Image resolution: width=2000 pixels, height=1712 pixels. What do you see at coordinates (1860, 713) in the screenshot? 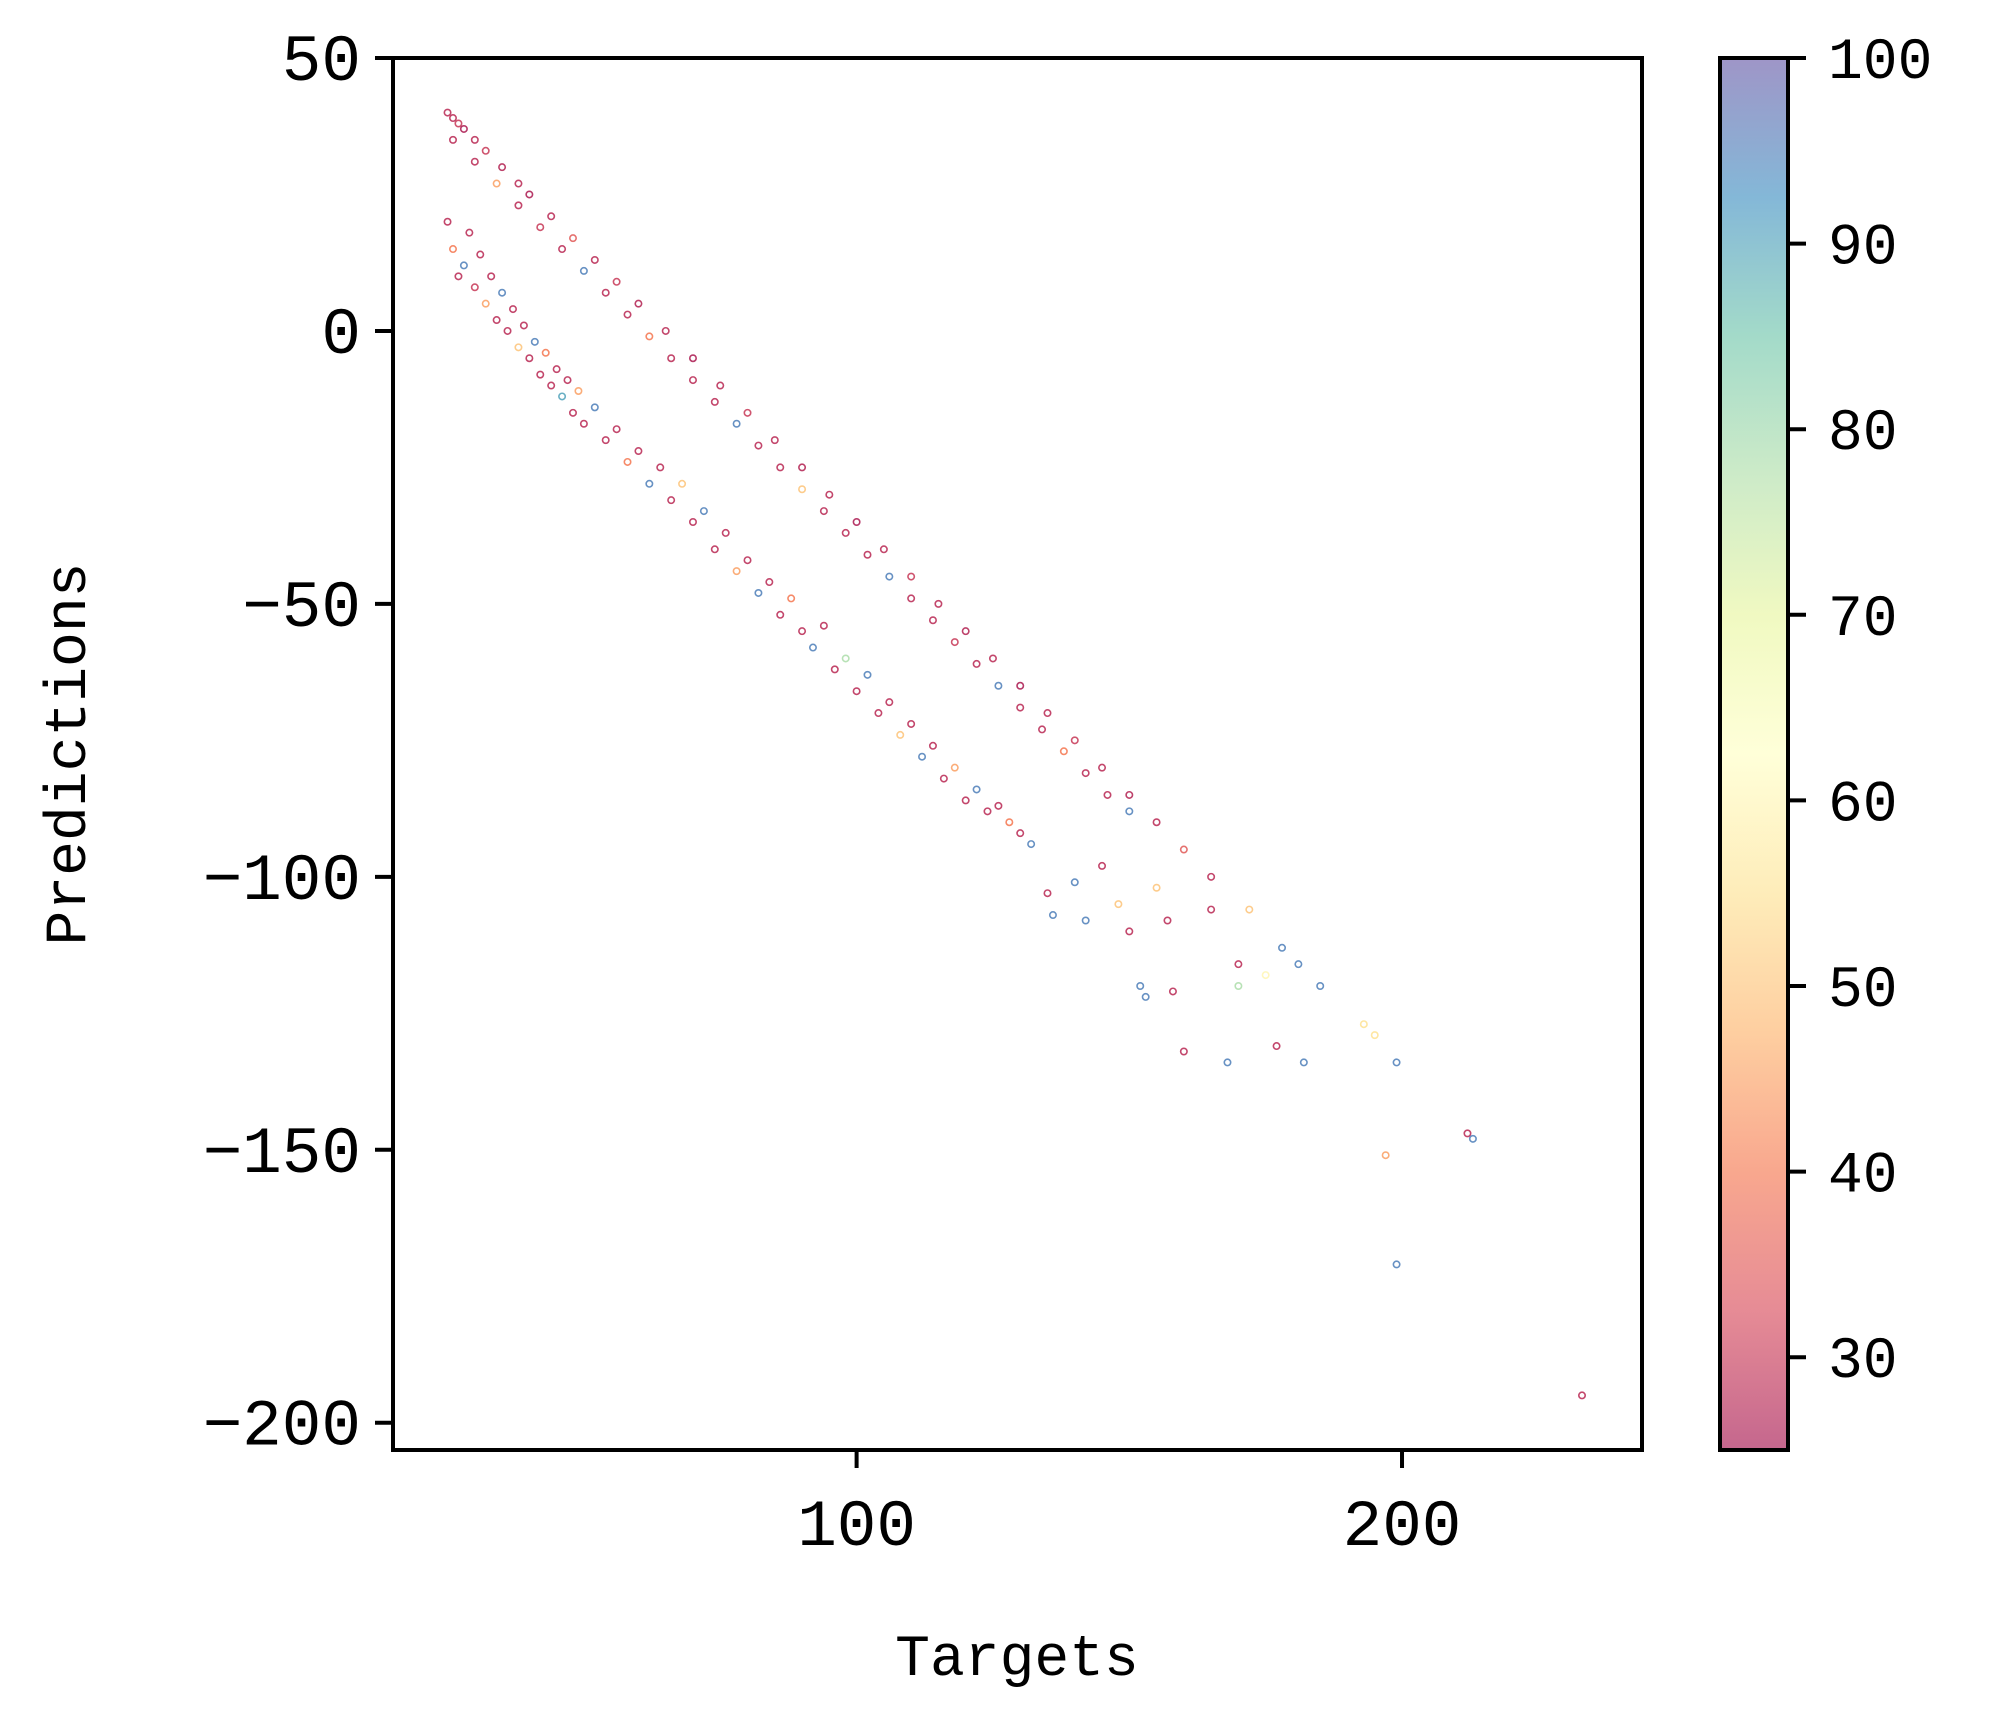
I see `colorbar-ticks: 30 40 50 60 70 80 90 100` at bounding box center [1860, 713].